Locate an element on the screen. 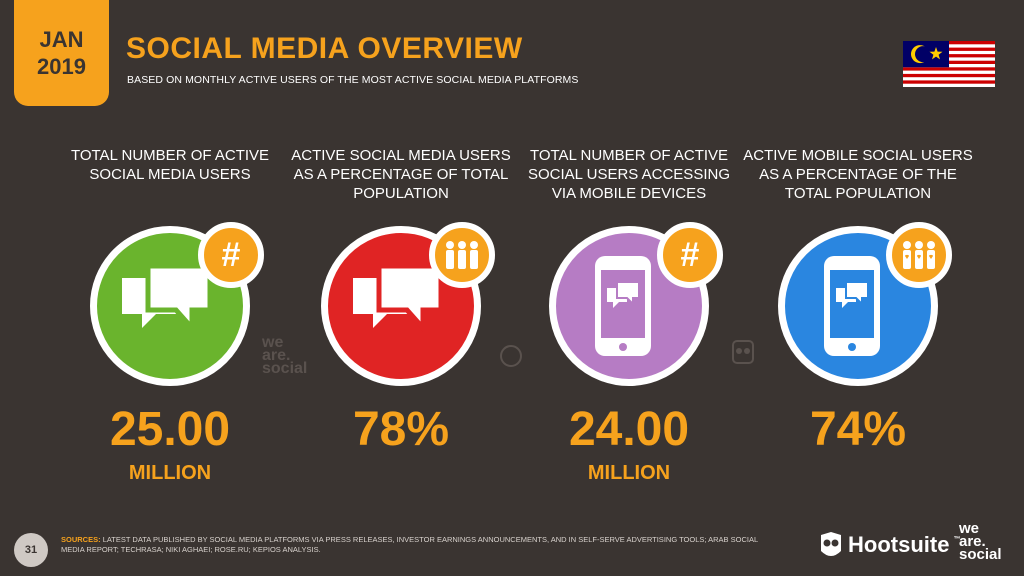 The image size is (1024, 576). sources-lead: SOURCES: is located at coordinates (81, 539).